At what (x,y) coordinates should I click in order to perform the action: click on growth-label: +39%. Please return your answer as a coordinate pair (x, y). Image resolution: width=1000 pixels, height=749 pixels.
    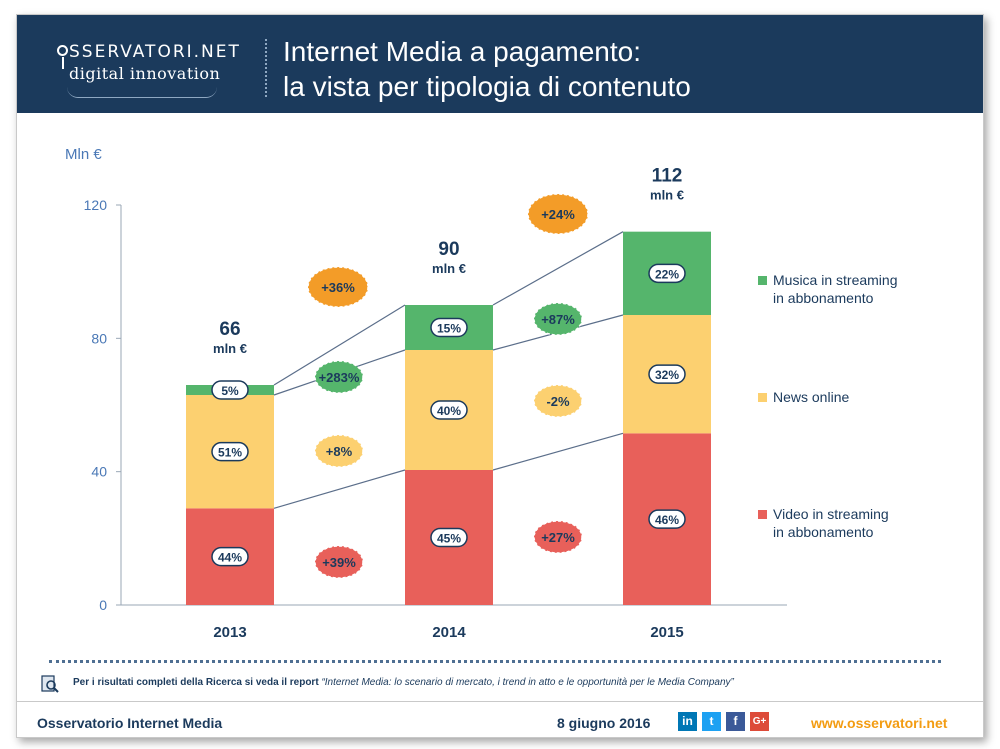
    Looking at the image, I should click on (339, 562).